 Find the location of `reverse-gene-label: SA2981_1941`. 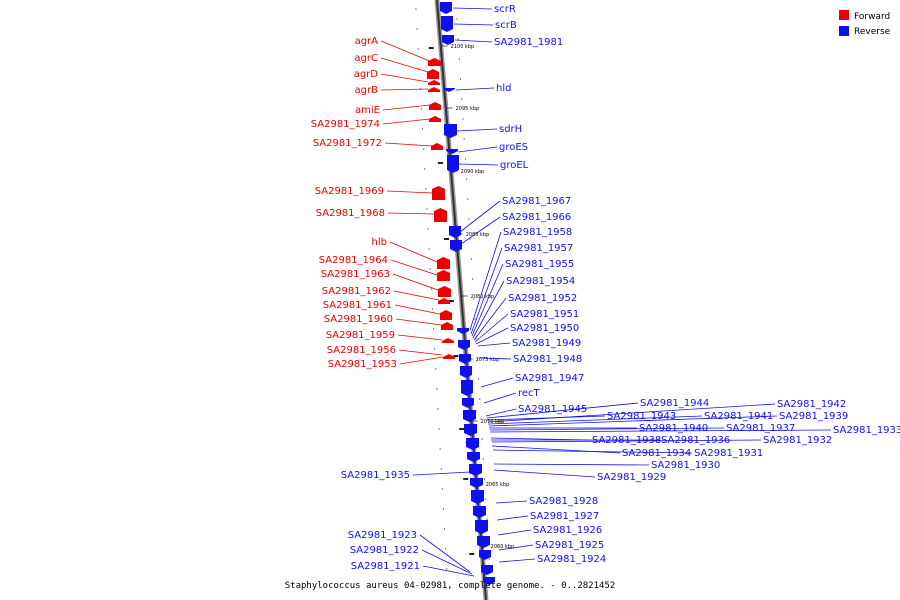

reverse-gene-label: SA2981_1941 is located at coordinates (738, 416).